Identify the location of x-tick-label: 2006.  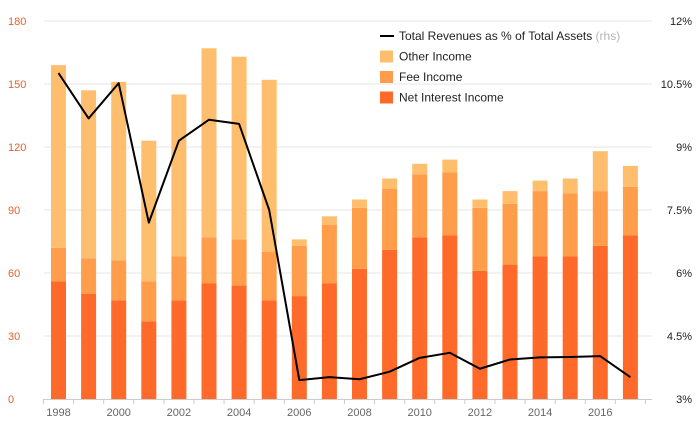
(299, 413).